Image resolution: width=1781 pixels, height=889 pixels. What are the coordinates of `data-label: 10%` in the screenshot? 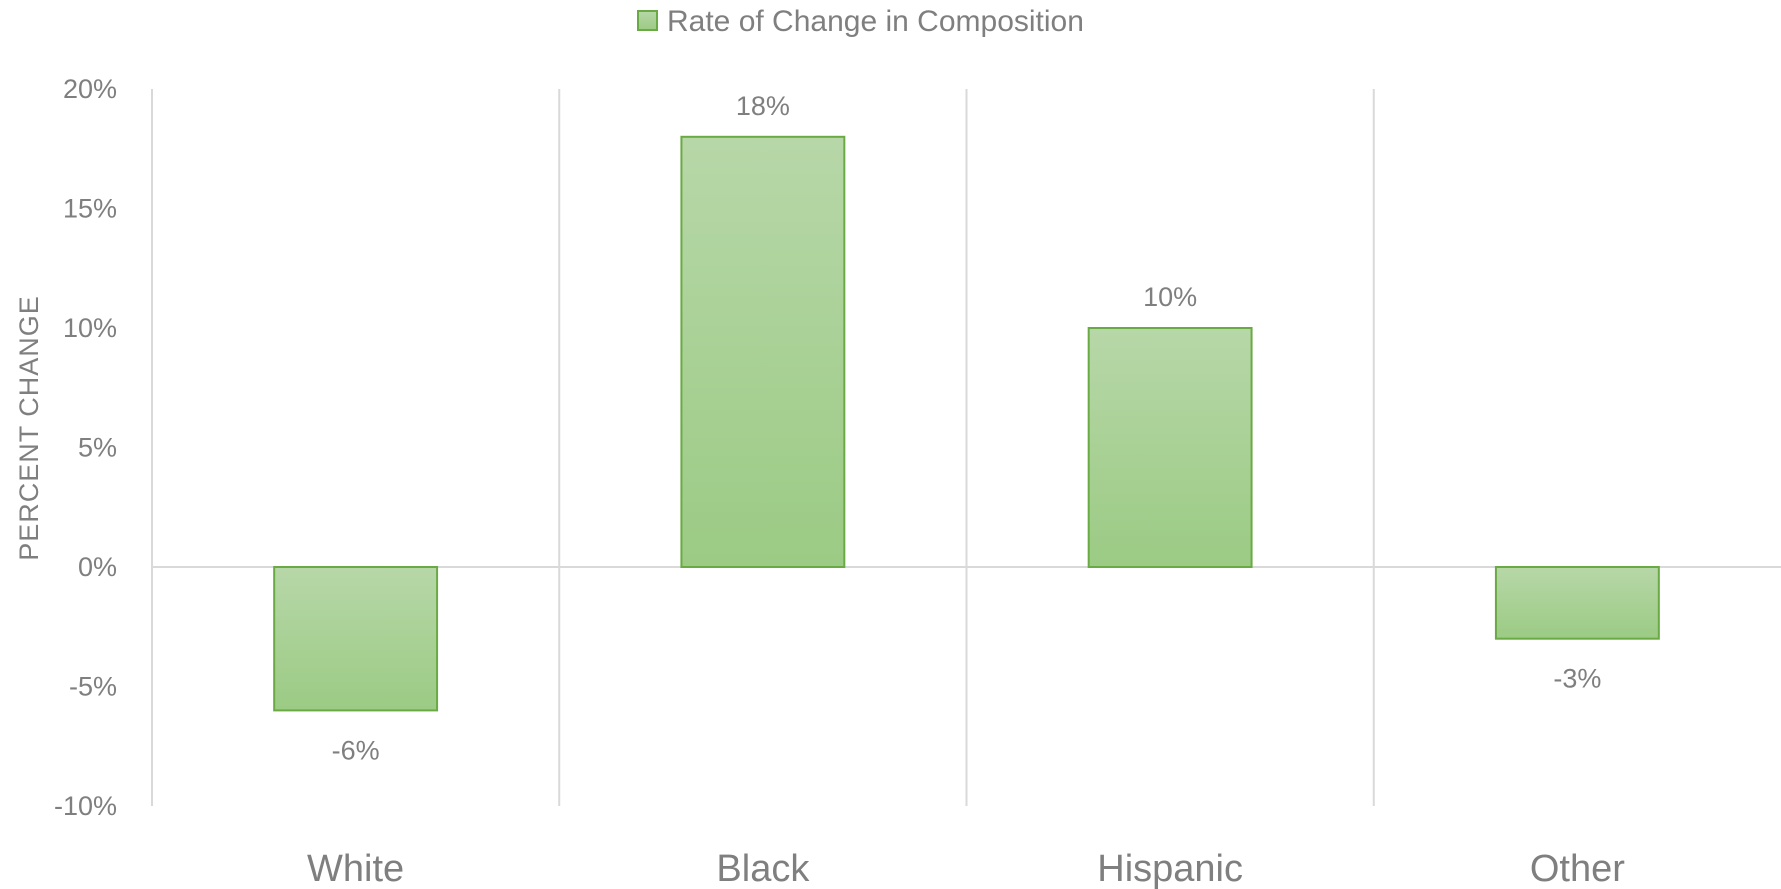 It's located at (1170, 297).